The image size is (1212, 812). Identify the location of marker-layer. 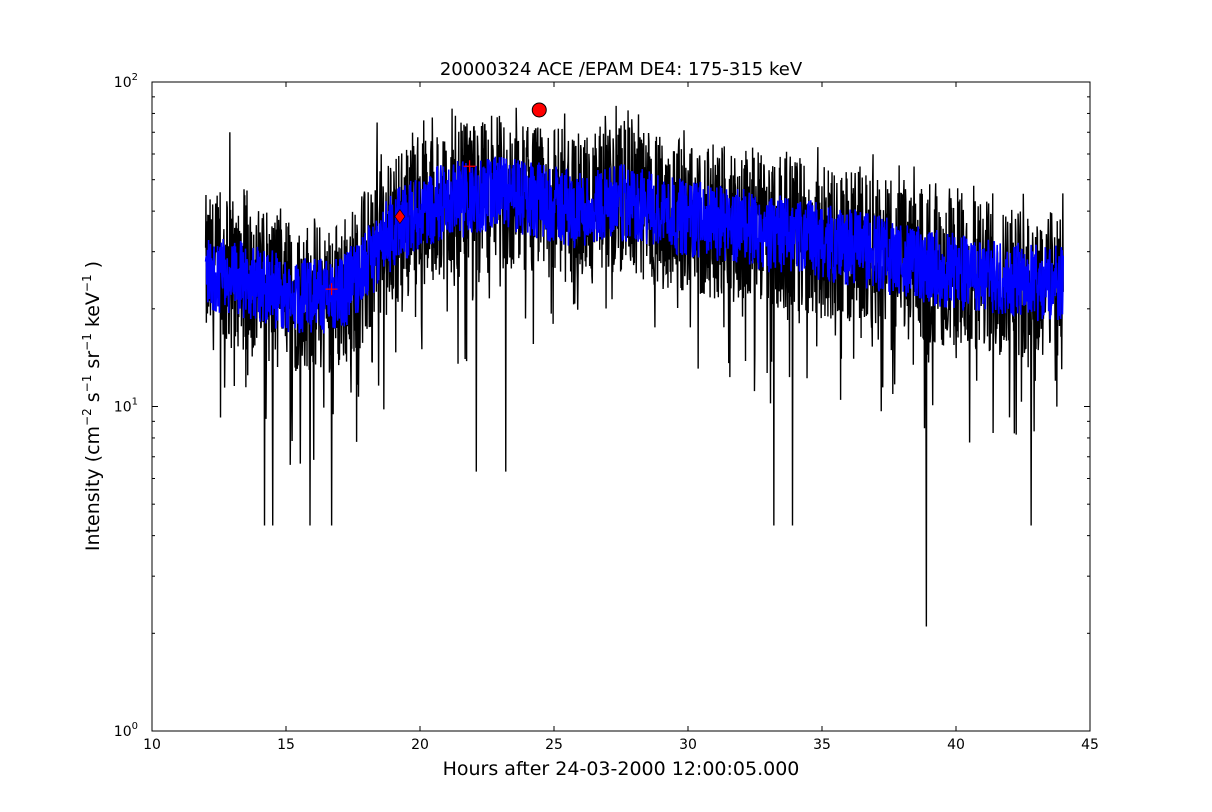
(436, 199).